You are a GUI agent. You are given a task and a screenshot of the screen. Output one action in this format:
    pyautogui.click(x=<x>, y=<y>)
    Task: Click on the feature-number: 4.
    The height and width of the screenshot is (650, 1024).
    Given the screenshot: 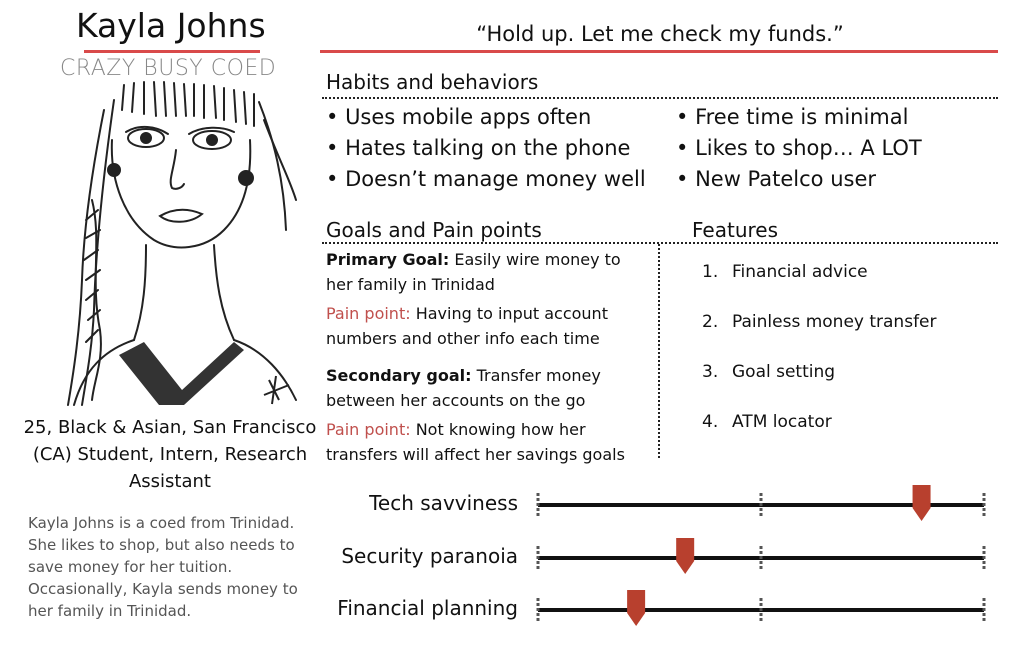 What is the action you would take?
    pyautogui.click(x=710, y=422)
    